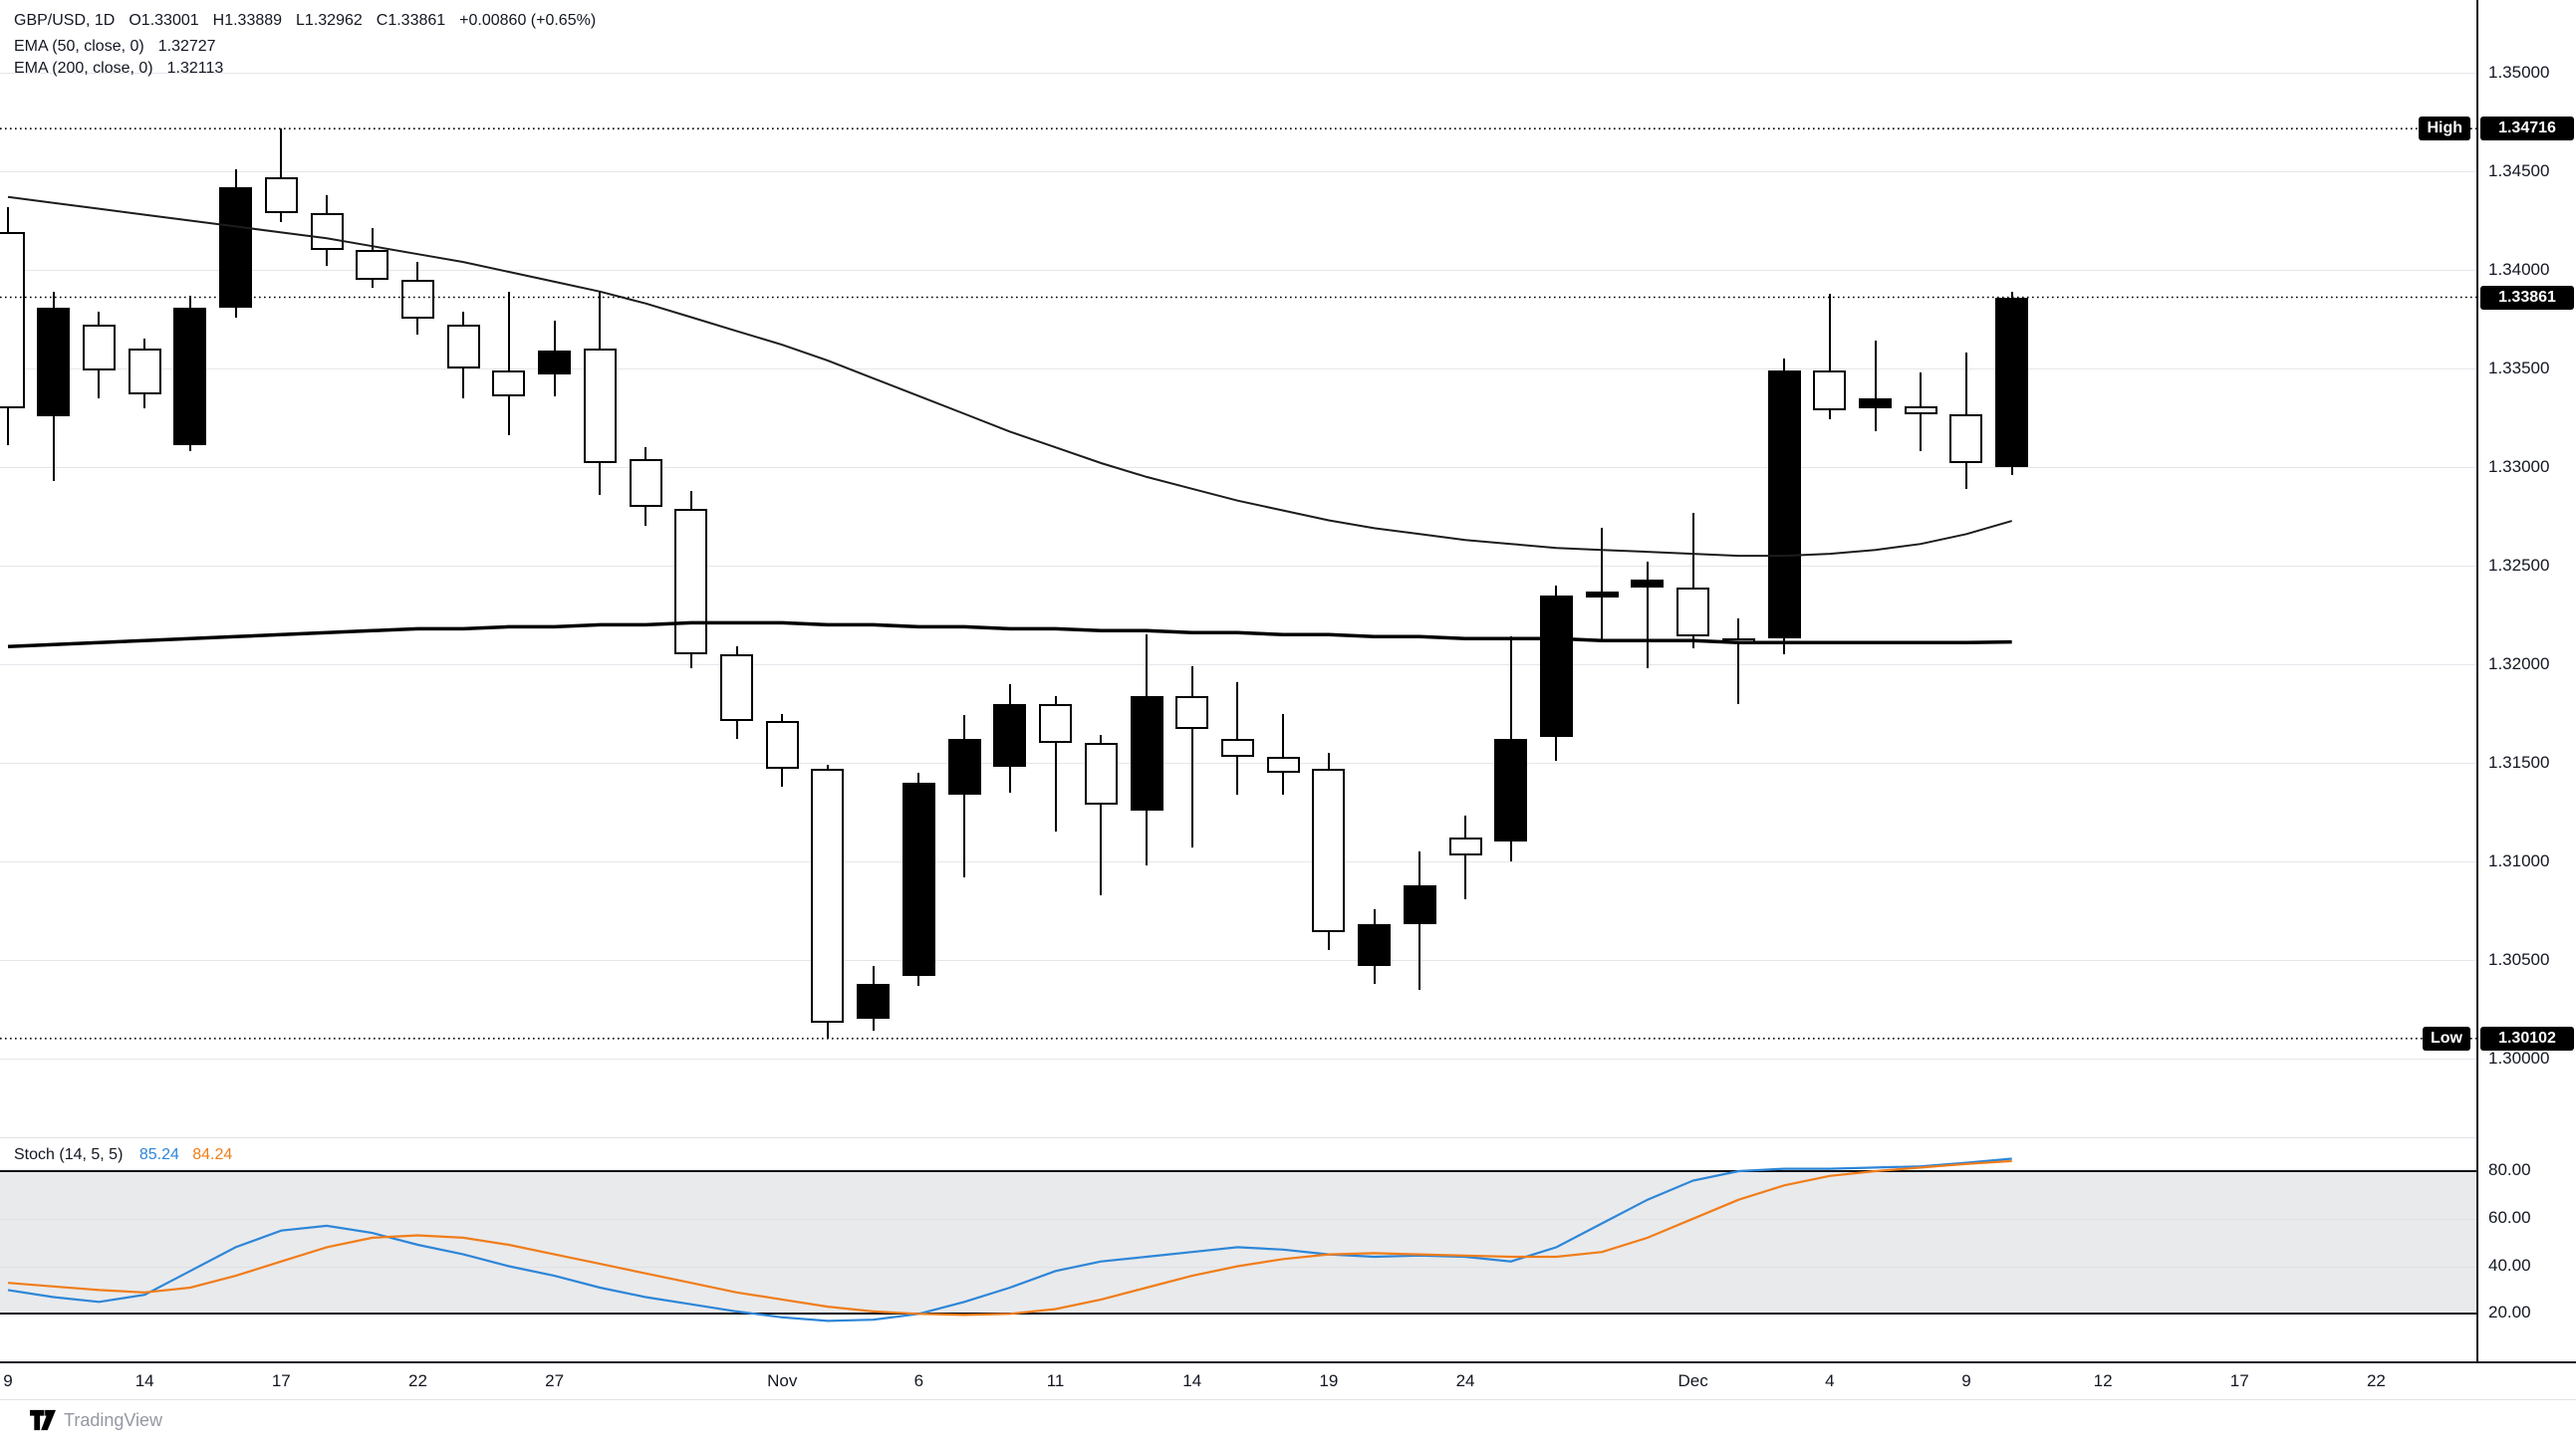  What do you see at coordinates (2509, 1217) in the screenshot?
I see `stoch-tick-label: 60.00` at bounding box center [2509, 1217].